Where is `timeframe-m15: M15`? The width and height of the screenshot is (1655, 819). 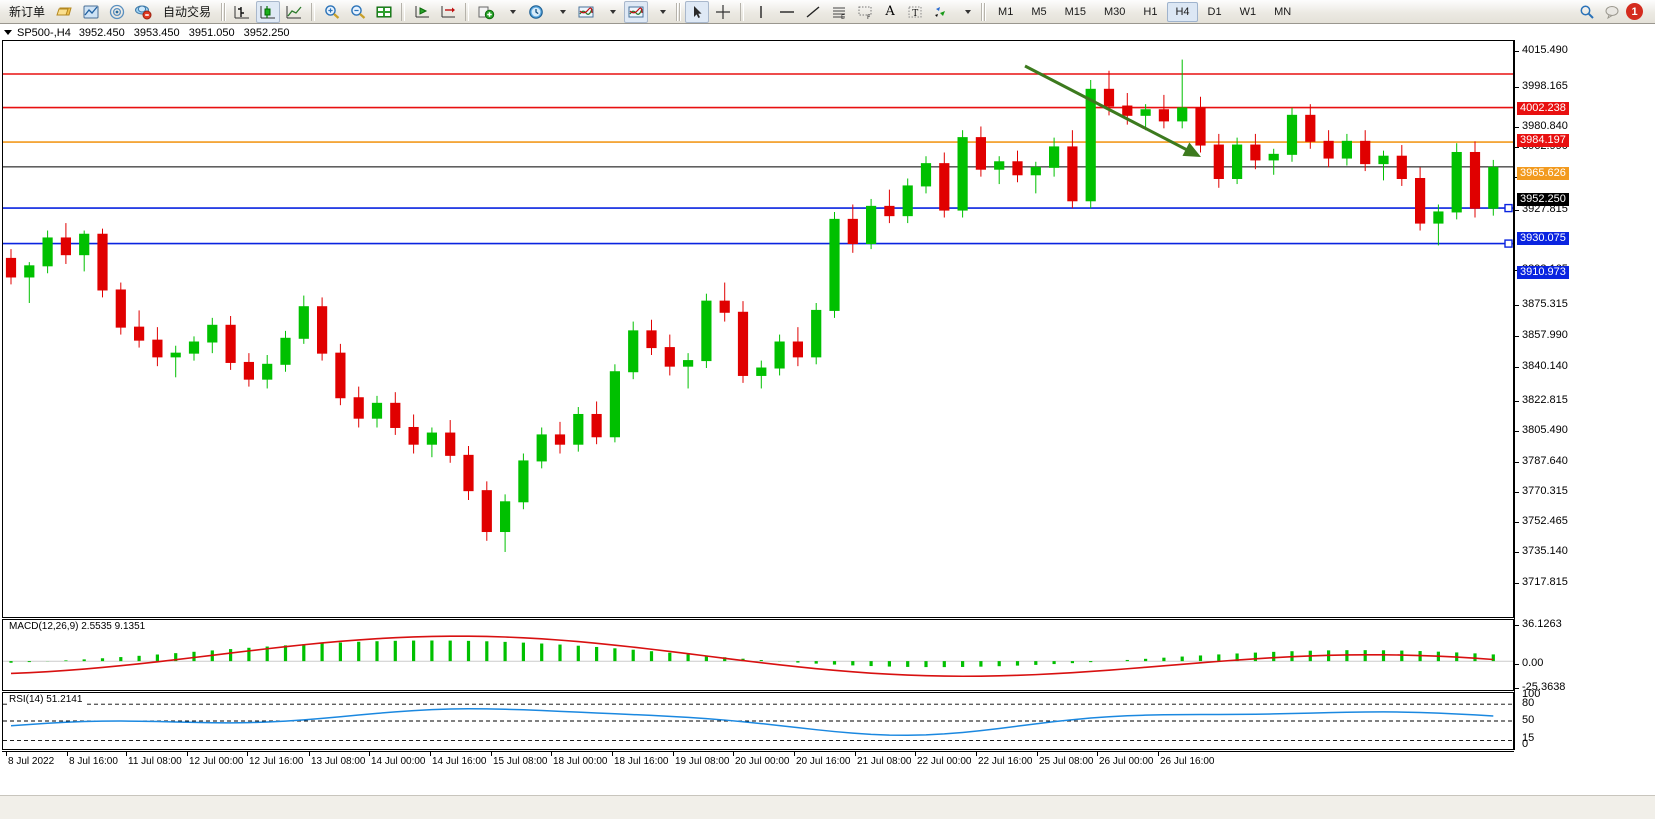 timeframe-m15: M15 is located at coordinates (1075, 11).